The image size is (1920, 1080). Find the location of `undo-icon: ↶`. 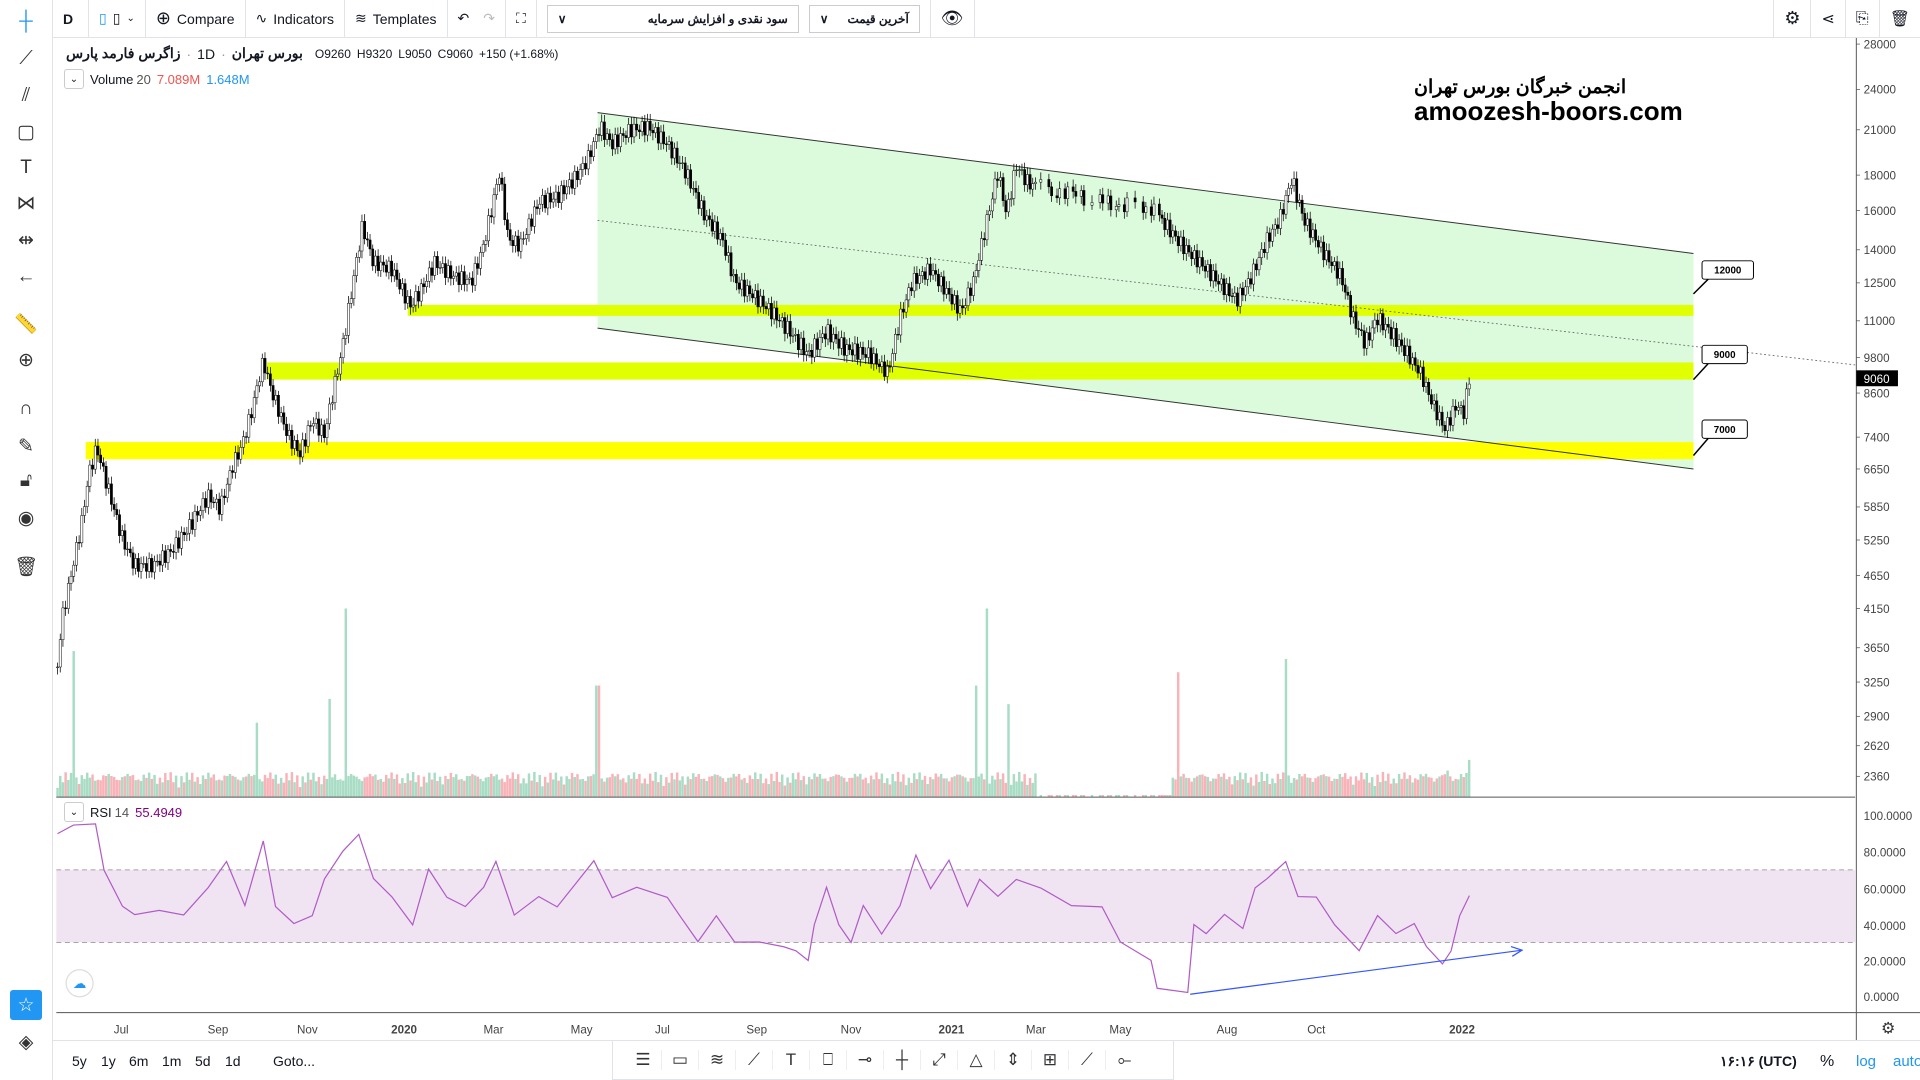

undo-icon: ↶ is located at coordinates (463, 18).